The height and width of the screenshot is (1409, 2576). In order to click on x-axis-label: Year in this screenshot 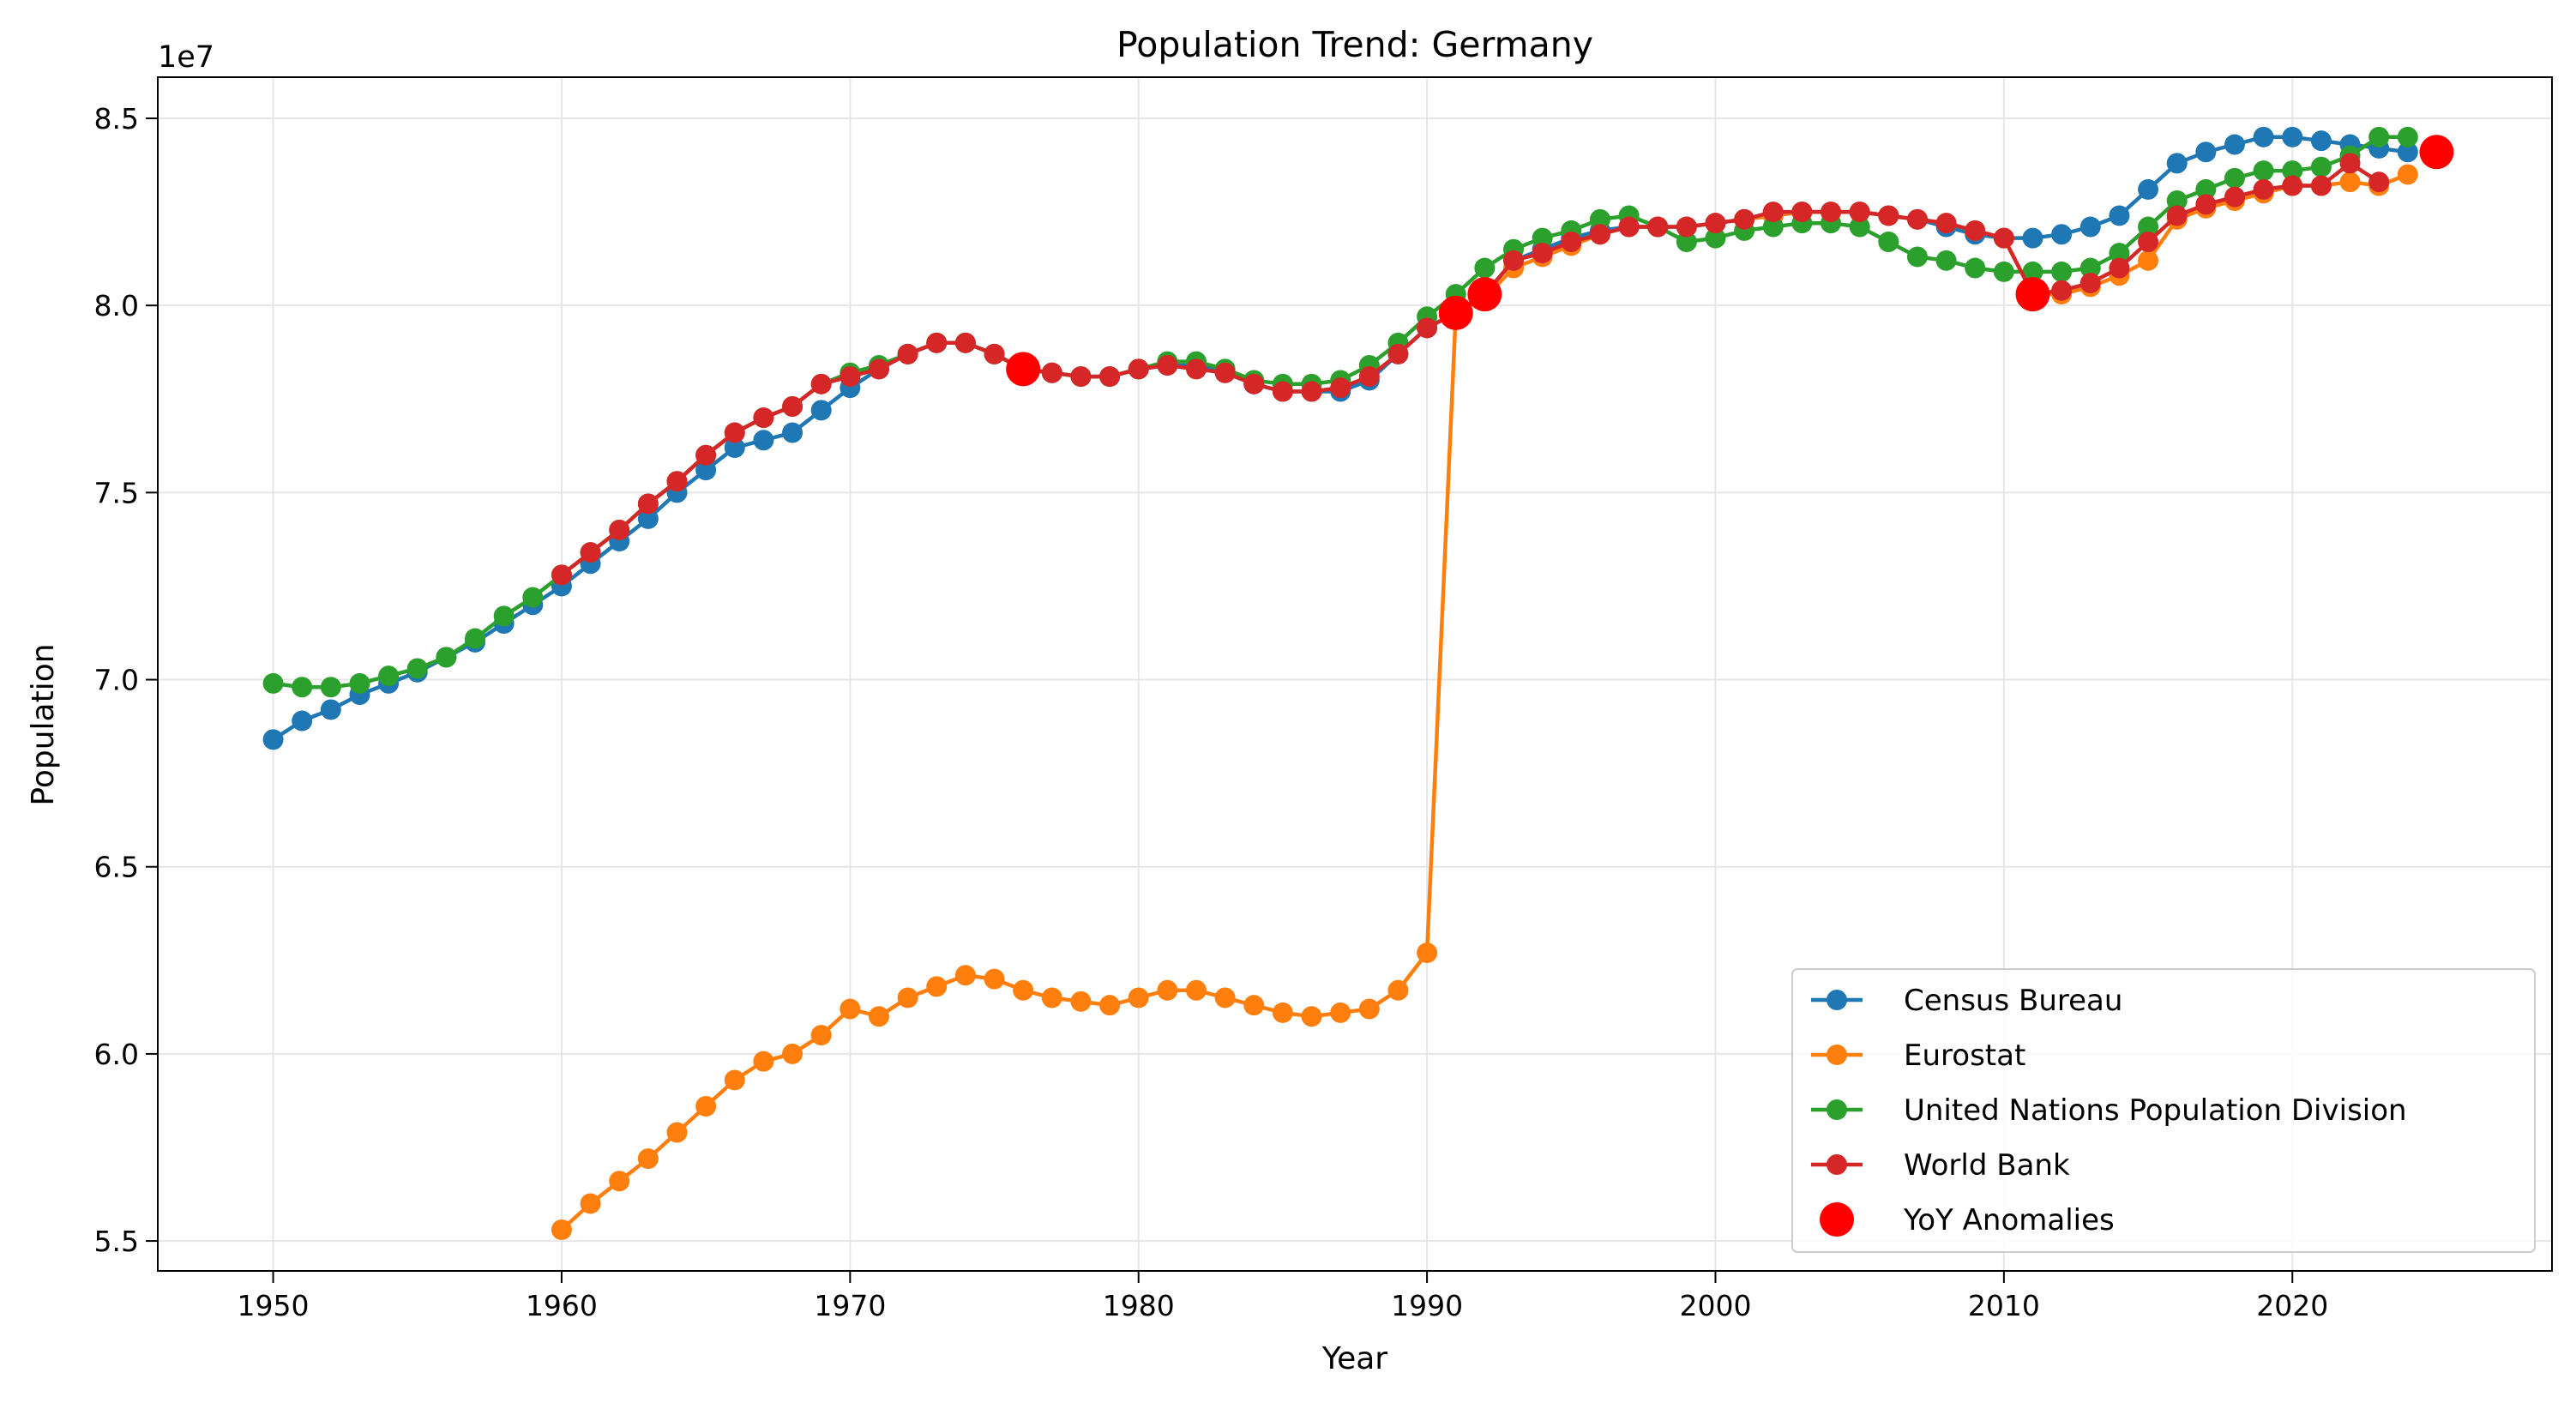, I will do `click(1354, 1358)`.